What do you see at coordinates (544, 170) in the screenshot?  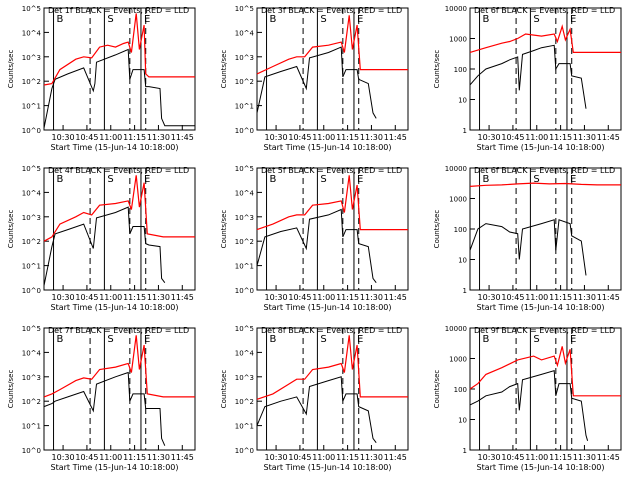 I see `panel-title: Det 6f BLACK = Events, RED = LLD` at bounding box center [544, 170].